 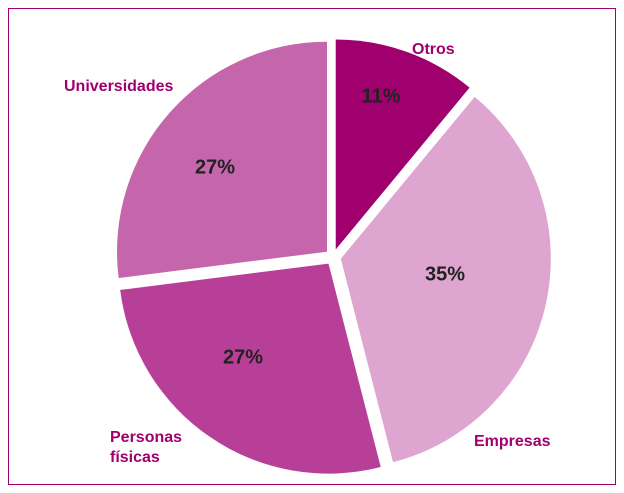 I want to click on category-label: Universidades, so click(x=119, y=86).